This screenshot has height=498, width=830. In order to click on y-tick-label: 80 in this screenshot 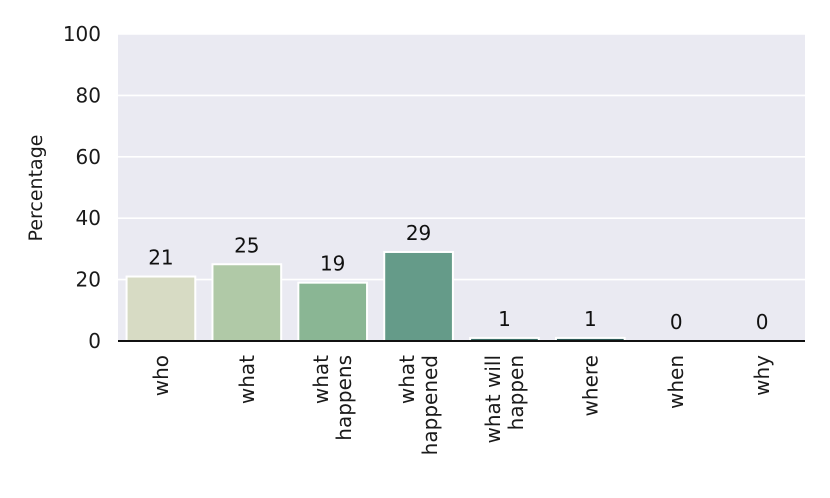, I will do `click(88, 95)`.